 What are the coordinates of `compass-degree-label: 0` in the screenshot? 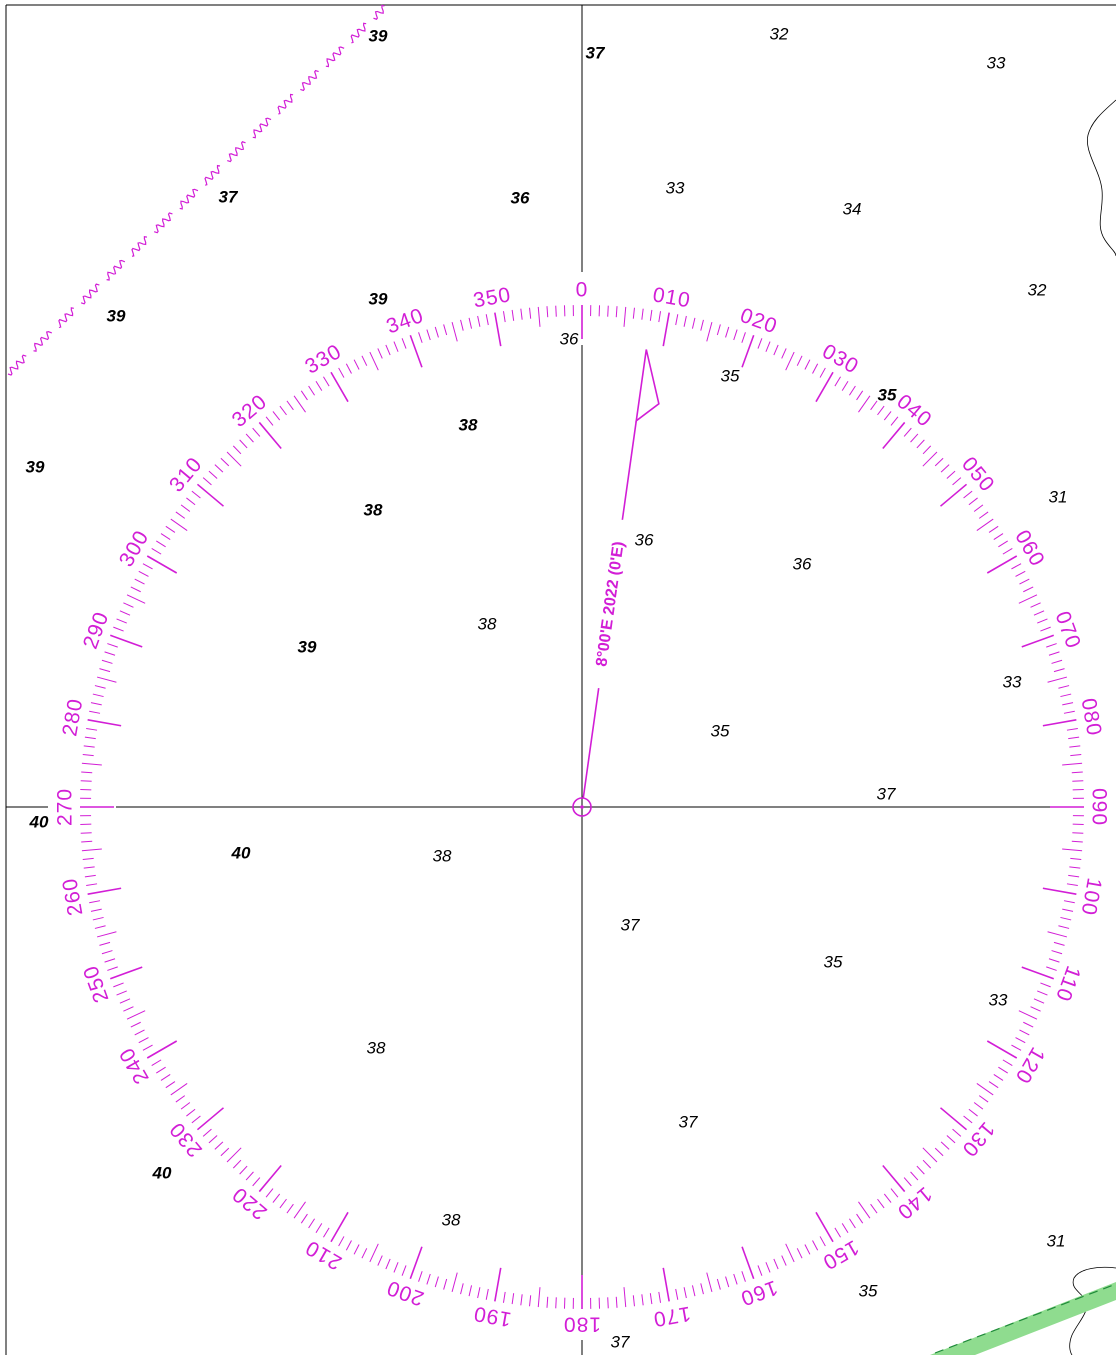 It's located at (582, 290).